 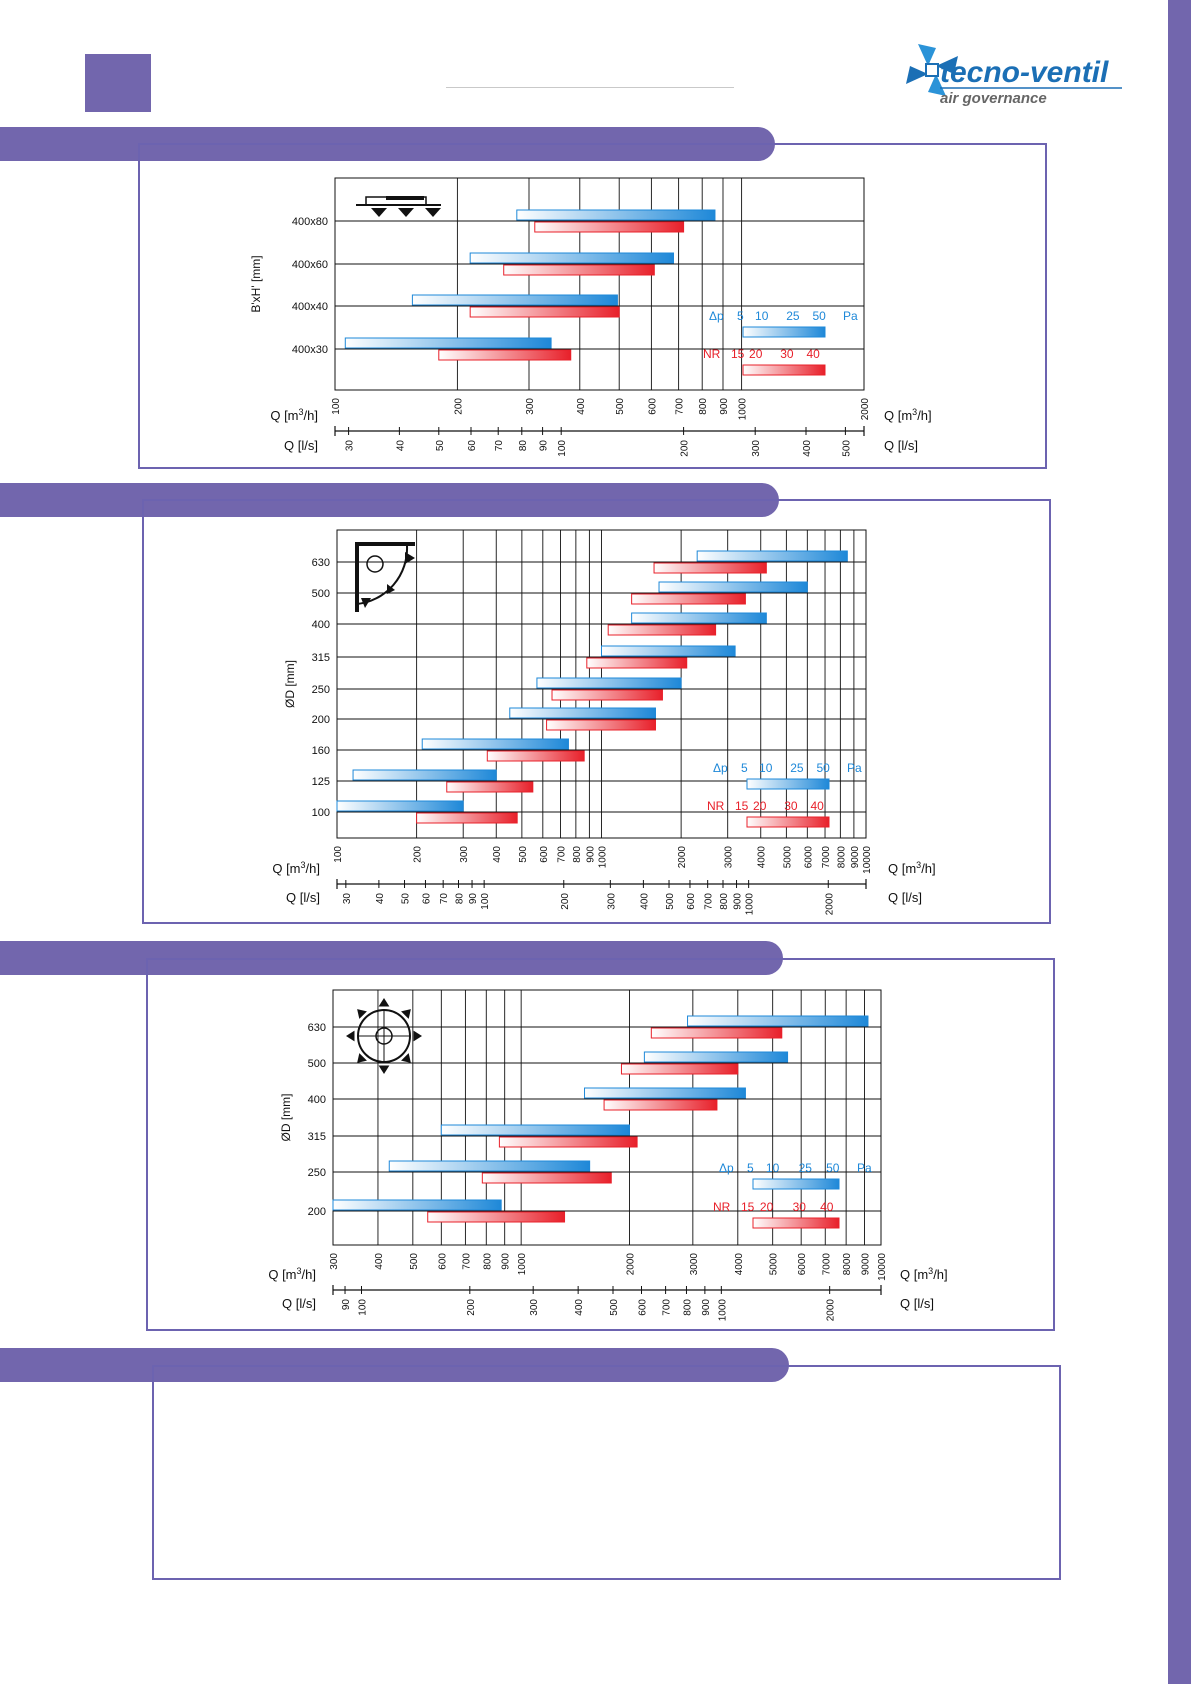 What do you see at coordinates (722, 1207) in the screenshot?
I see `legend-nr-label: NR` at bounding box center [722, 1207].